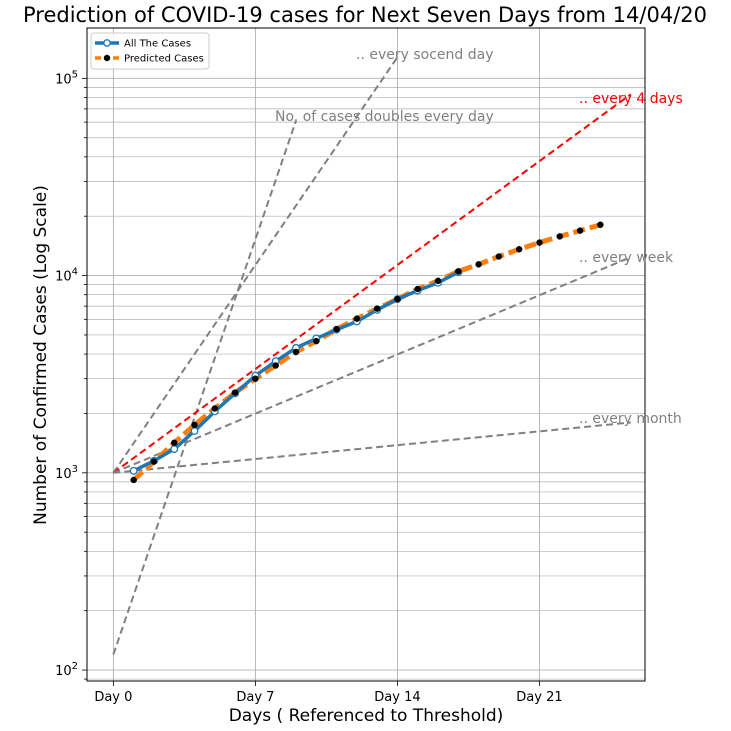 The height and width of the screenshot is (731, 731). I want to click on reference-line-label: .. every socend day, so click(424, 55).